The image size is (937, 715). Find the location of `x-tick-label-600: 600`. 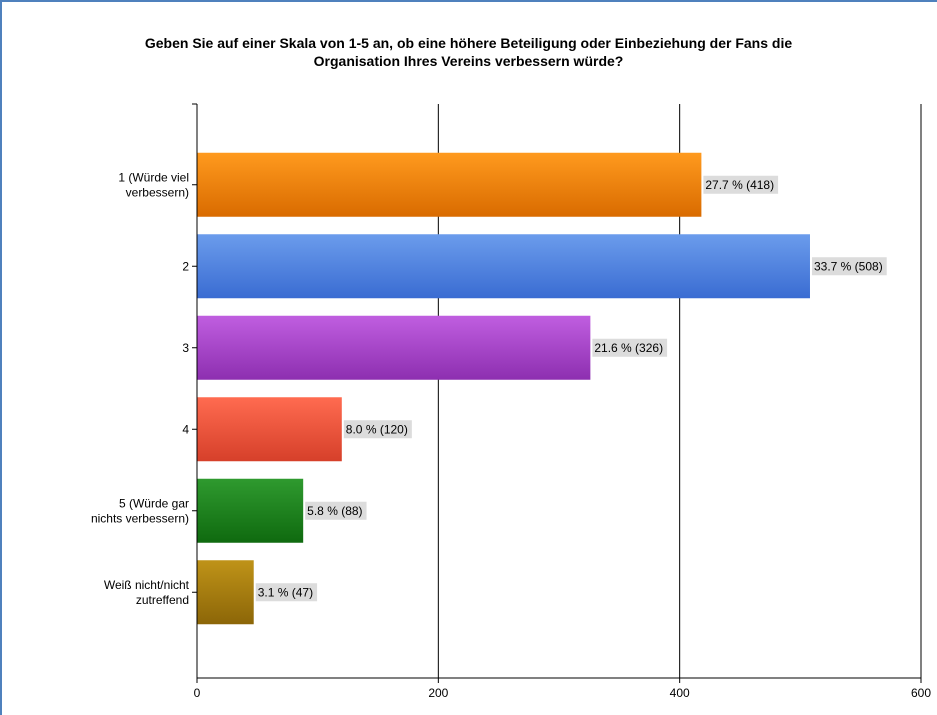

x-tick-label-600: 600 is located at coordinates (921, 693).